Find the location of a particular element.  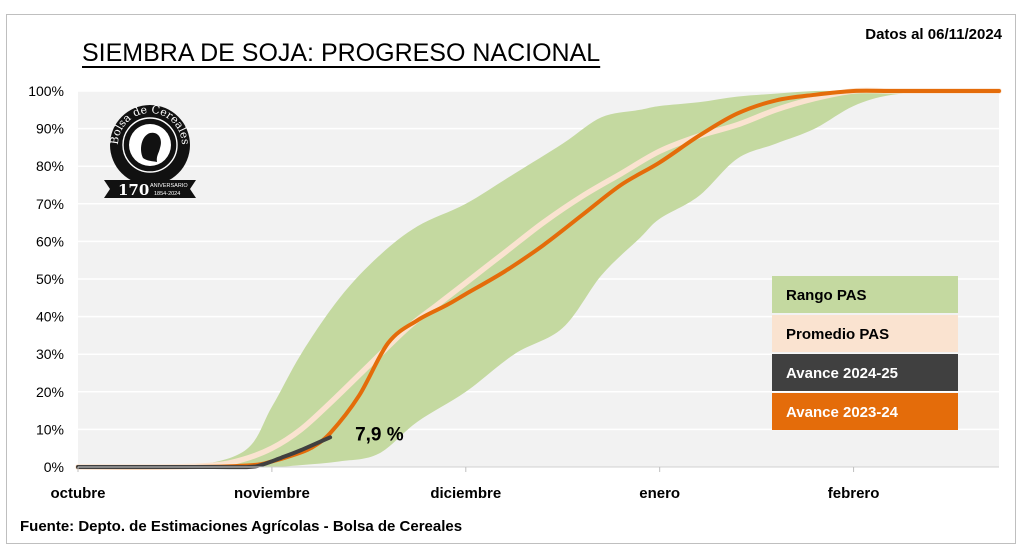

y-tick-label: 90% is located at coordinates (50, 129).